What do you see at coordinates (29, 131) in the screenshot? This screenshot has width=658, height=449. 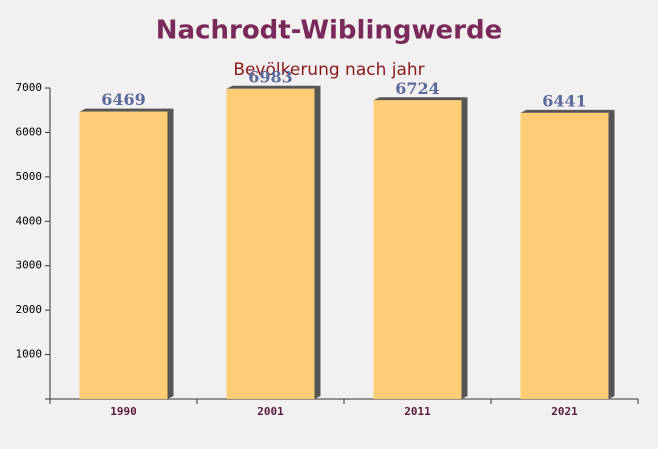 I see `y-tick-label: 6000` at bounding box center [29, 131].